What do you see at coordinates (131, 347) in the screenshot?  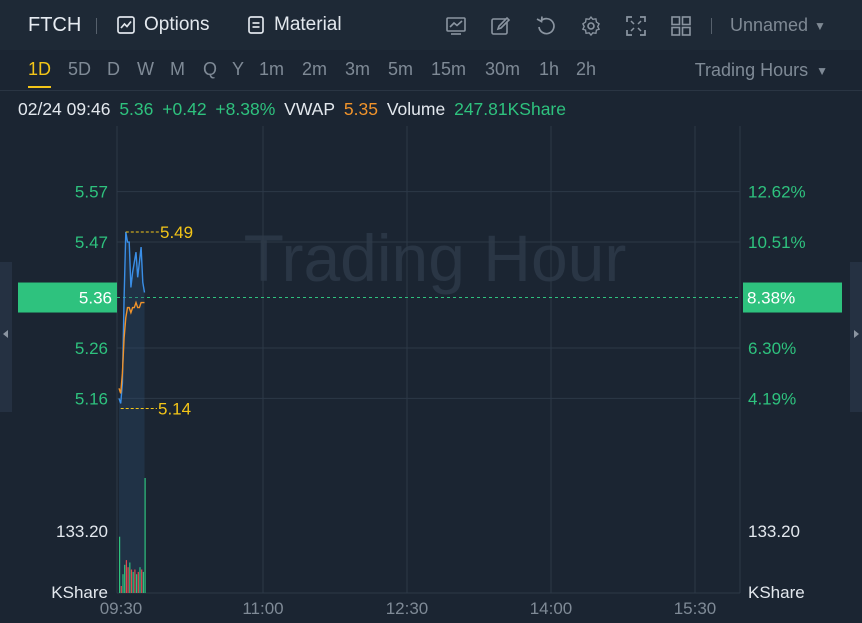 I see `vwap-line` at bounding box center [131, 347].